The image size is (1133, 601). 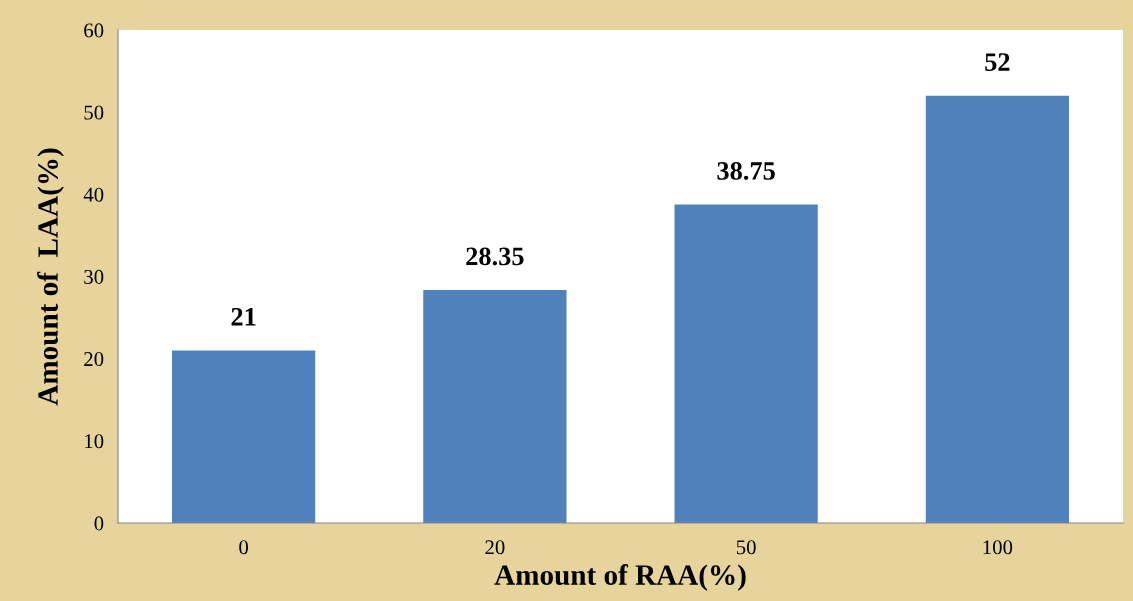 I want to click on y-tick-label: 10, so click(x=94, y=441).